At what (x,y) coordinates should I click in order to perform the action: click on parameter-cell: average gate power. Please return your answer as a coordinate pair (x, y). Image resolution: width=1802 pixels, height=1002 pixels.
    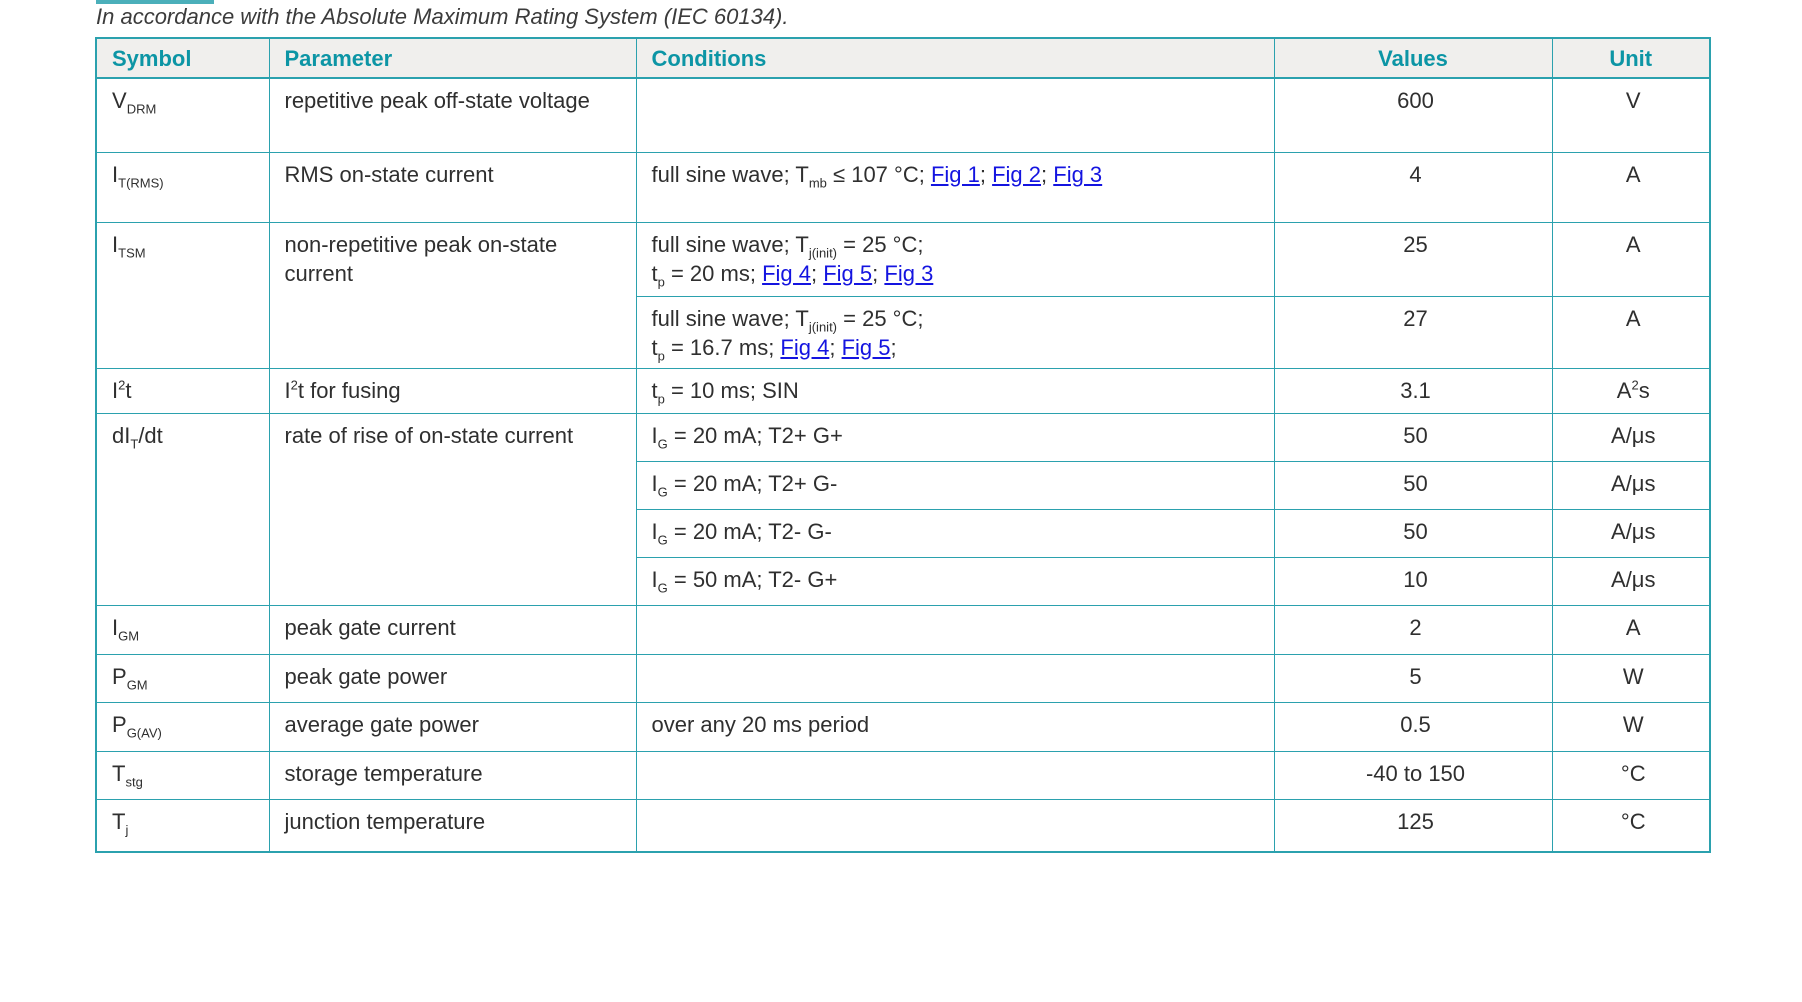
    Looking at the image, I should click on (452, 726).